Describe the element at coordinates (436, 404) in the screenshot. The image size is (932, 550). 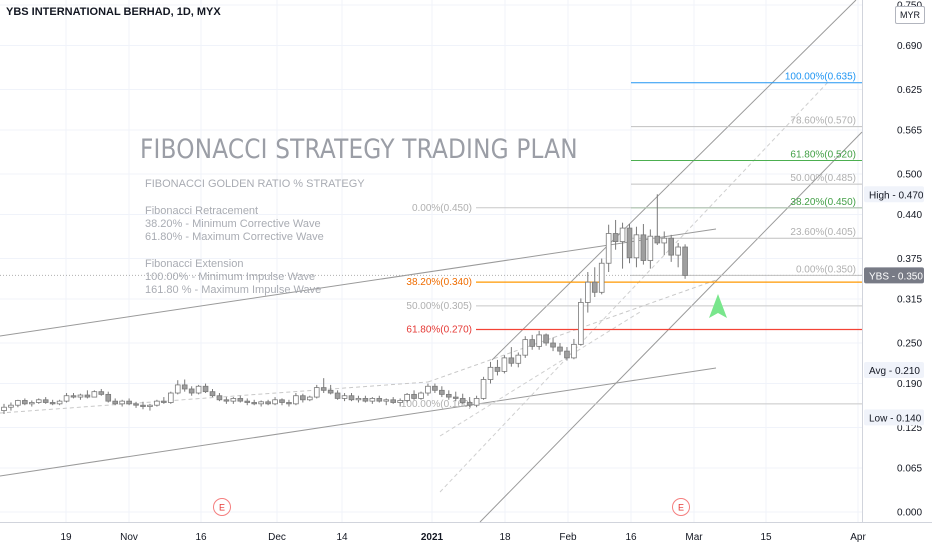
I see `fib-retracement-level-label: 100.00%(0.160)` at that location.